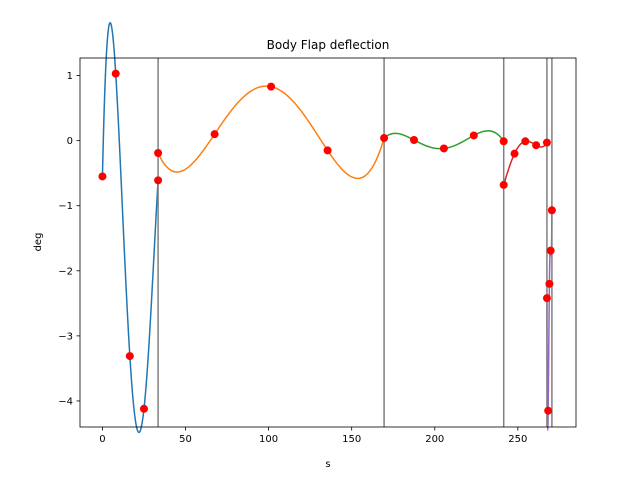 The width and height of the screenshot is (640, 480). Describe the element at coordinates (328, 45) in the screenshot. I see `chart-title: Body Flap deflection` at that location.